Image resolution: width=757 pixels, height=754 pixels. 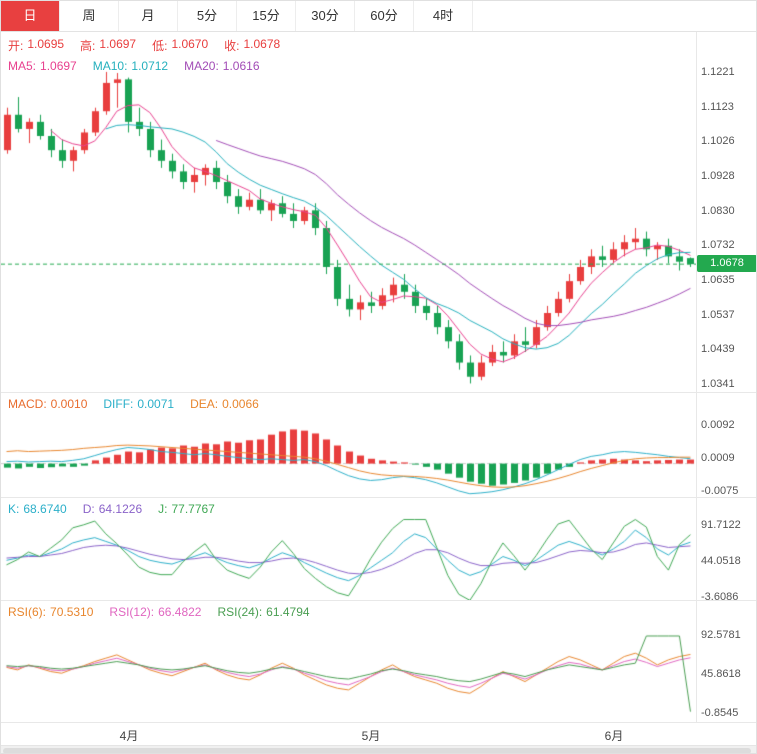 I want to click on y-axis-label: 45.8618, so click(x=721, y=674).